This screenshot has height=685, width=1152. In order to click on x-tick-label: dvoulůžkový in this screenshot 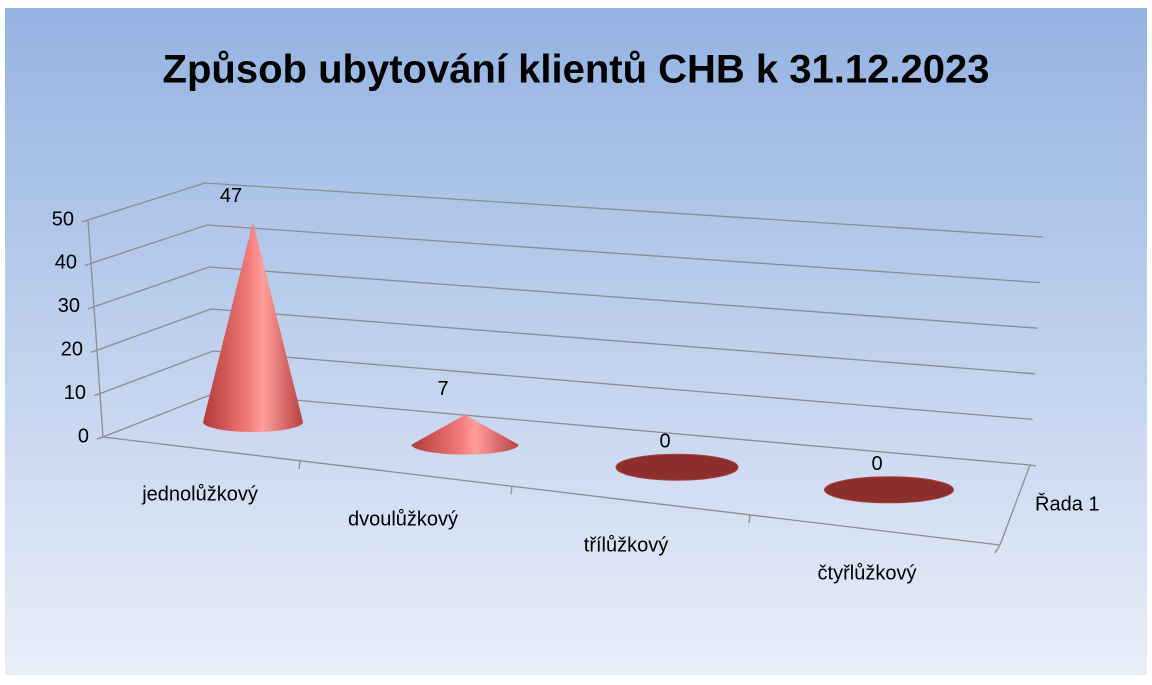, I will do `click(403, 519)`.